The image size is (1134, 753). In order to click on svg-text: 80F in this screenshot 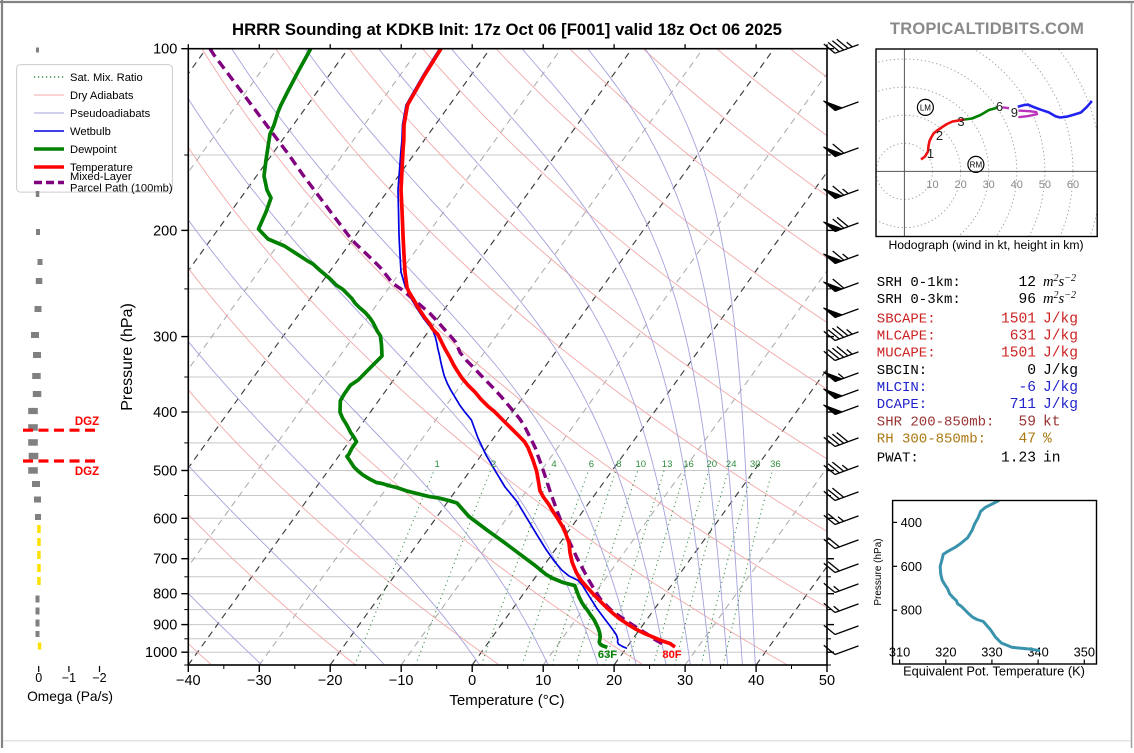, I will do `click(671, 655)`.